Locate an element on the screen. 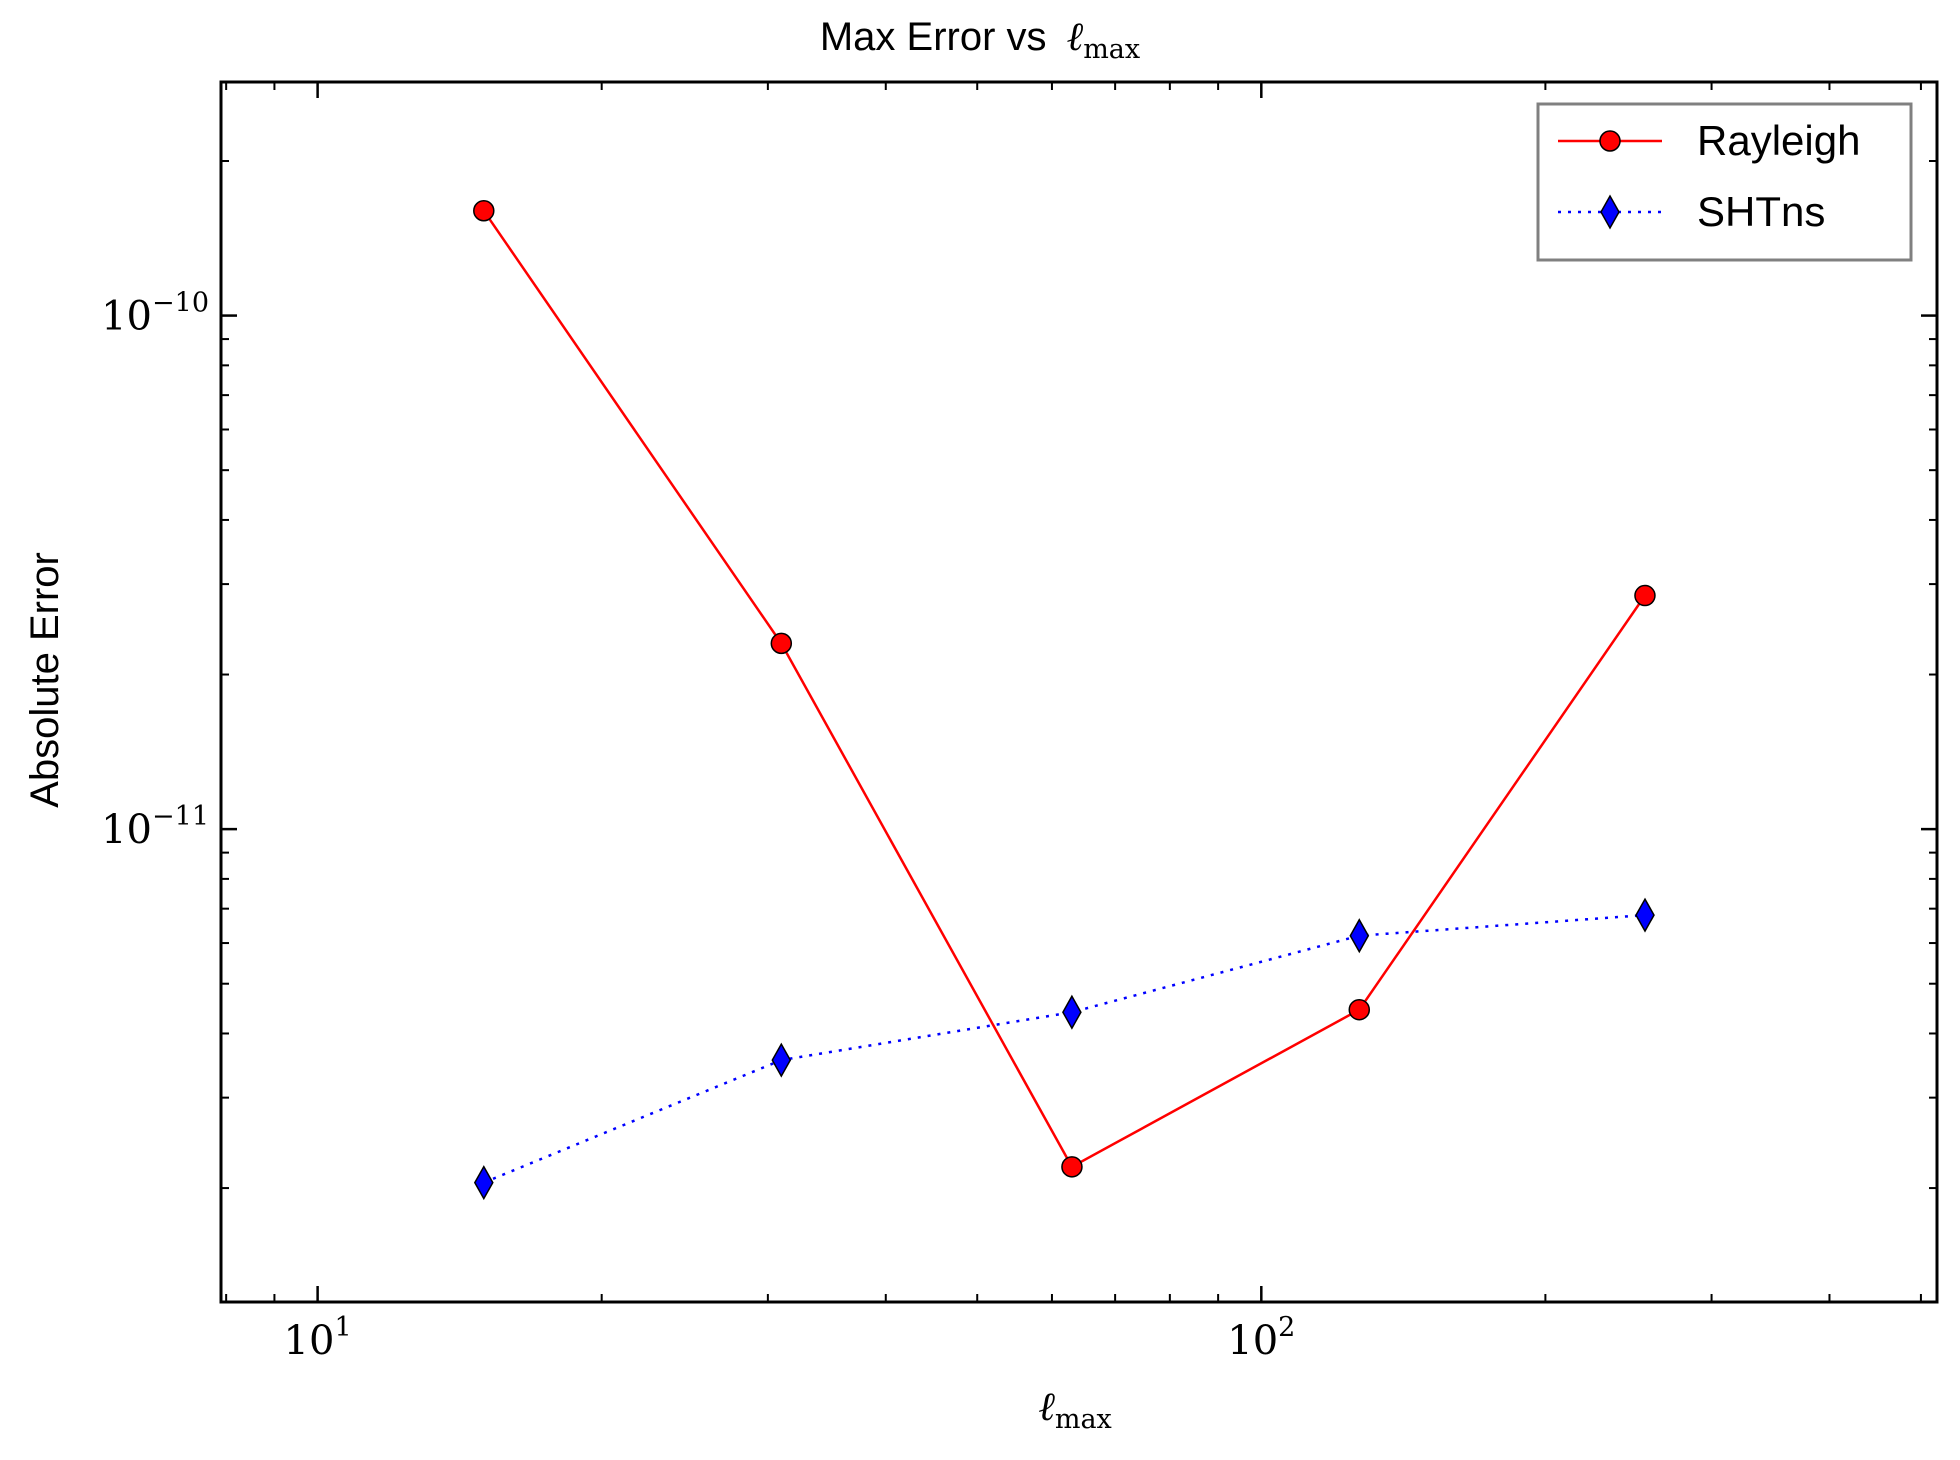 The height and width of the screenshot is (1460, 1960). legend-marker-shtns is located at coordinates (1610, 212).